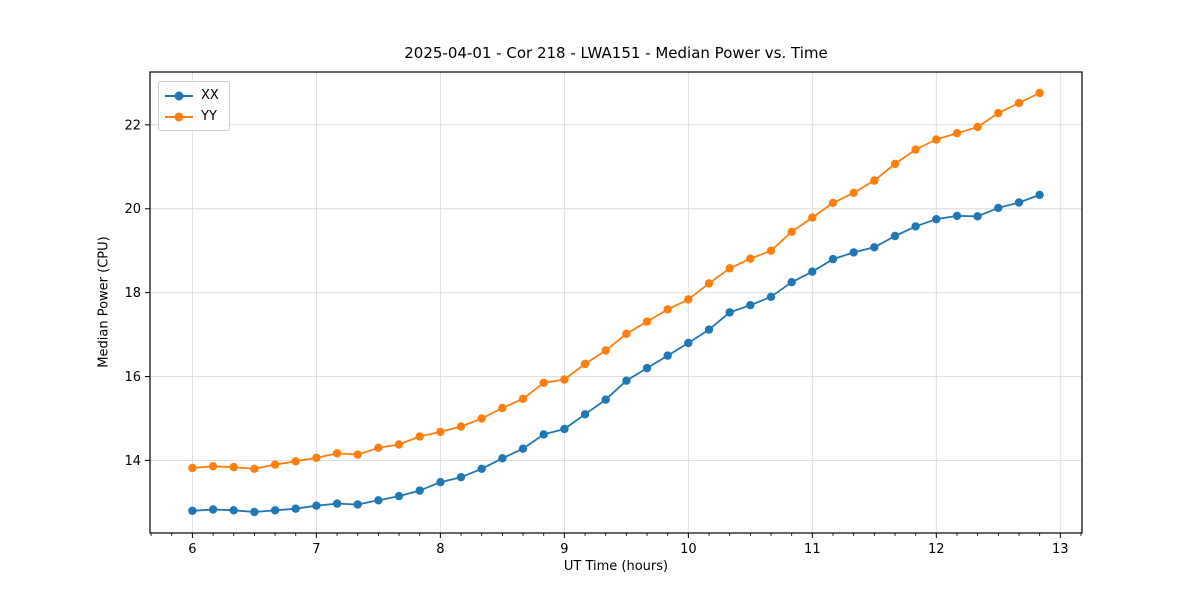 Image resolution: width=1200 pixels, height=600 pixels. Describe the element at coordinates (192, 549) in the screenshot. I see `x-tick-label: 6` at that location.